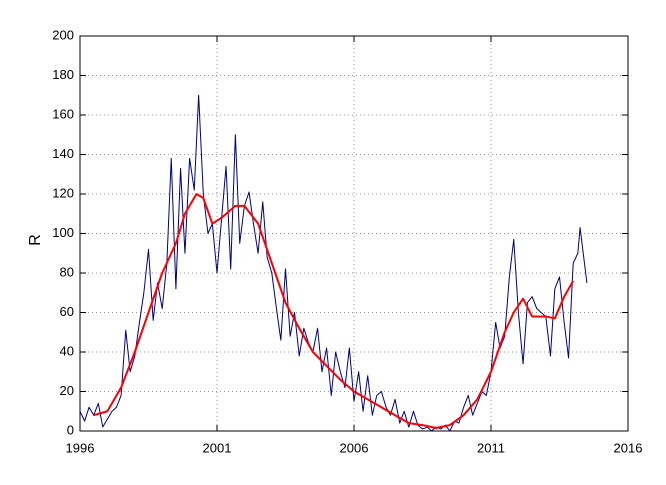 Image resolution: width=666 pixels, height=485 pixels. Describe the element at coordinates (35, 240) in the screenshot. I see `y-axis-label: R` at that location.